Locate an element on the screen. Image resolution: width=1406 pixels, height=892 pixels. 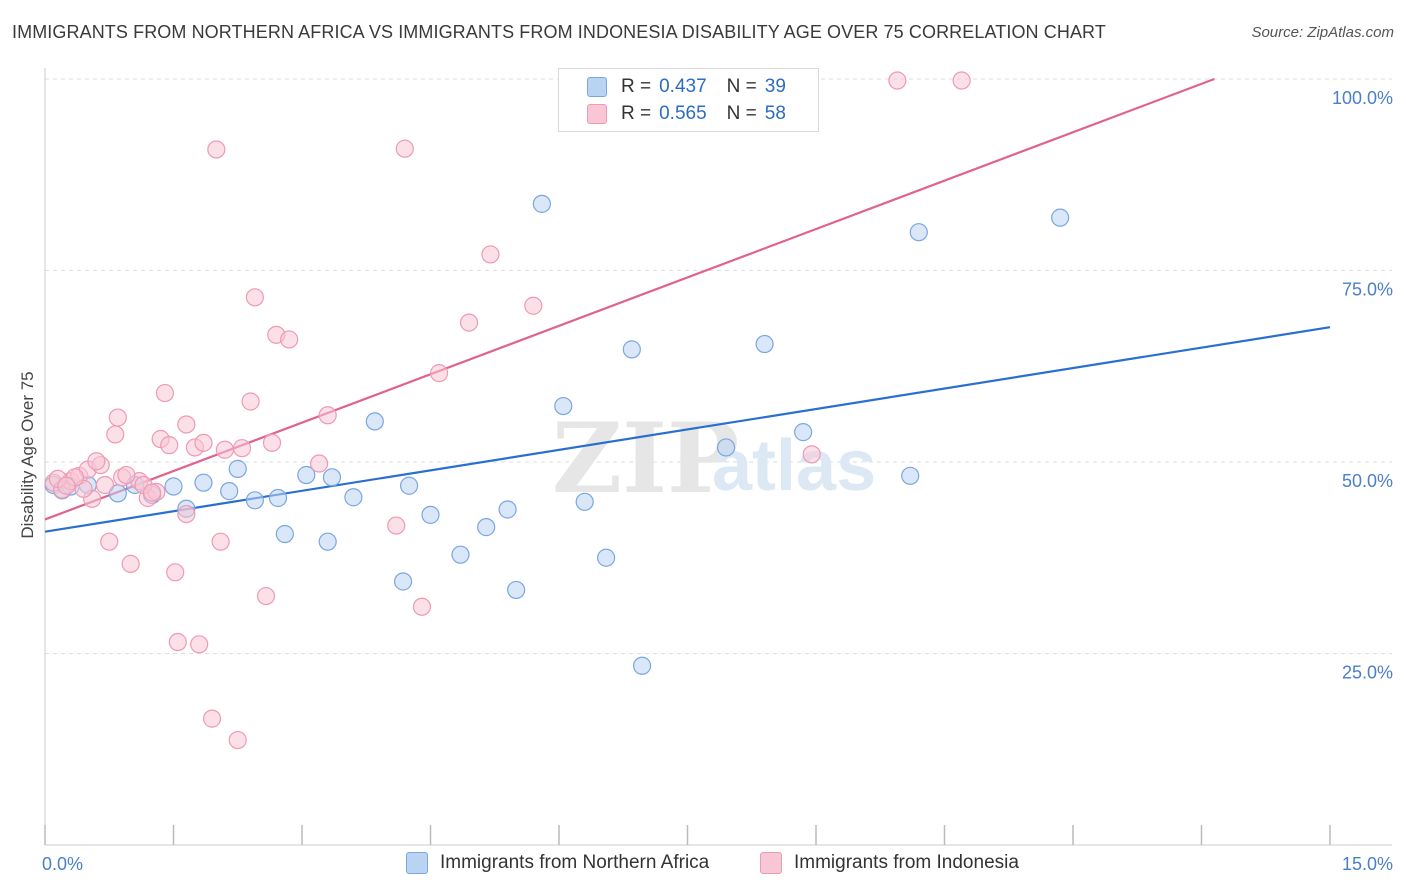
legend-row-indonesia: R = 0.565 N = 58 is located at coordinates (686, 114).